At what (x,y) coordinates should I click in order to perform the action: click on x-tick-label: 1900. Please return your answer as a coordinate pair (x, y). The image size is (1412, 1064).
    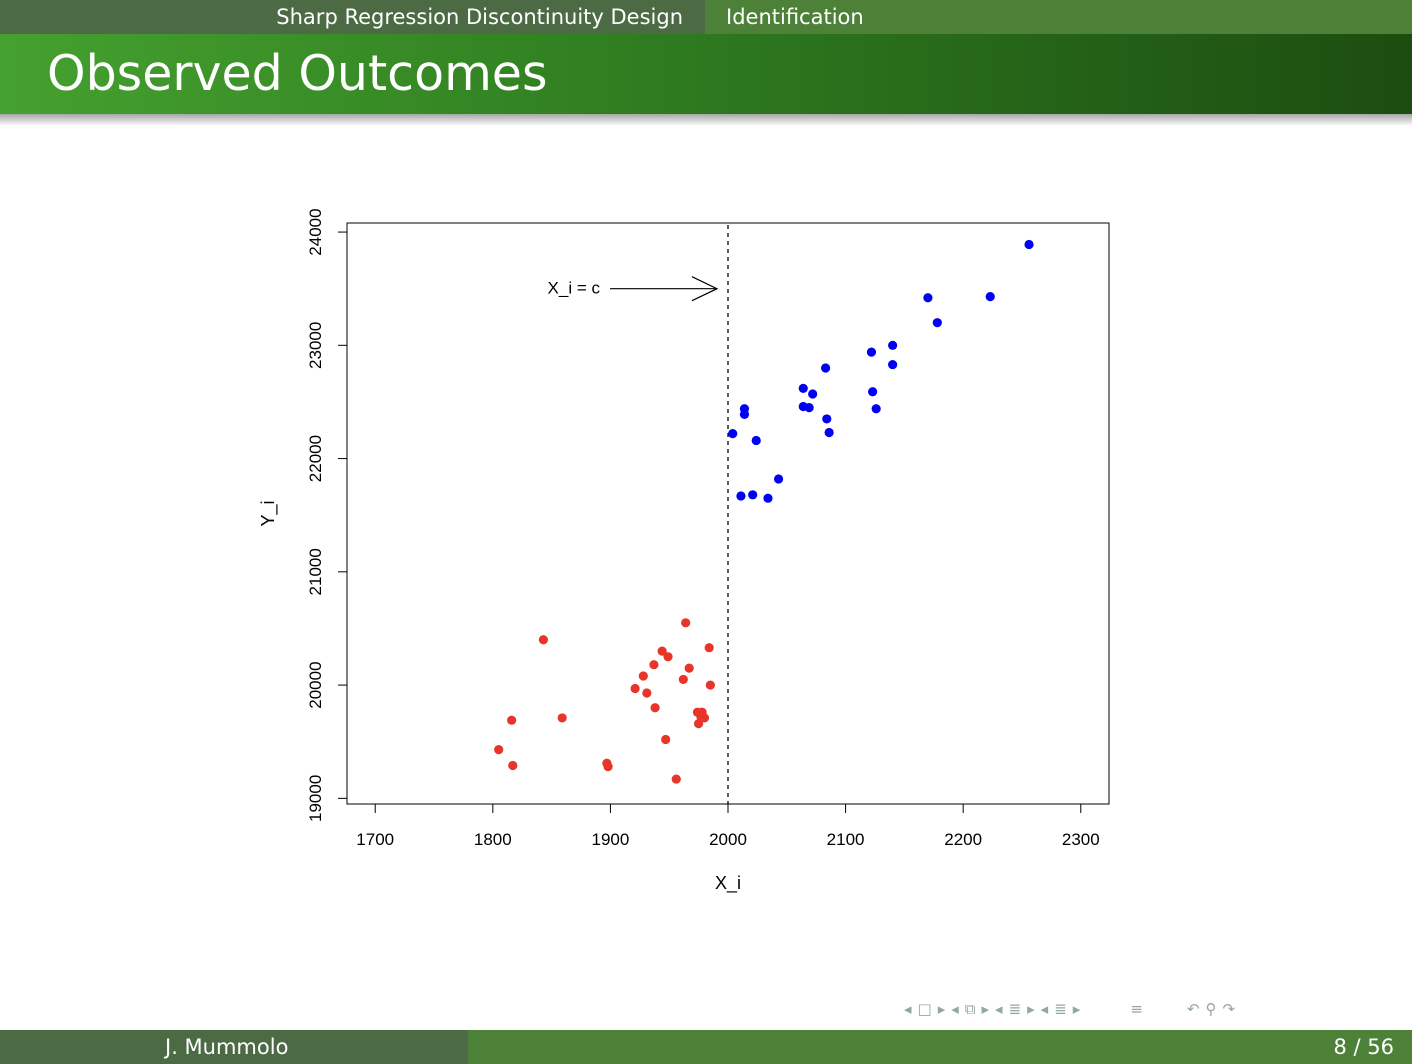
    Looking at the image, I should click on (610, 839).